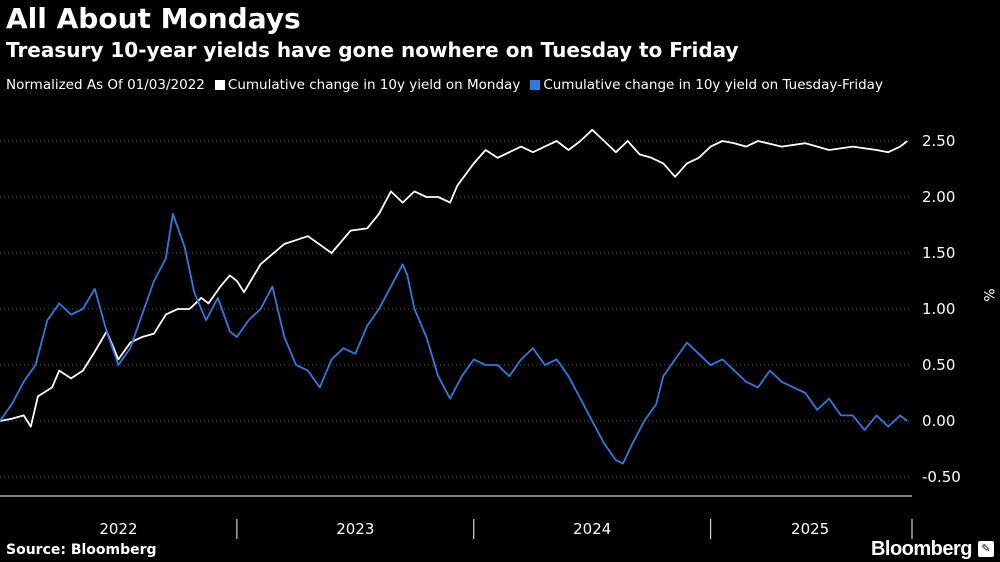  Describe the element at coordinates (938, 141) in the screenshot. I see `y-tick-label: 2.50` at that location.